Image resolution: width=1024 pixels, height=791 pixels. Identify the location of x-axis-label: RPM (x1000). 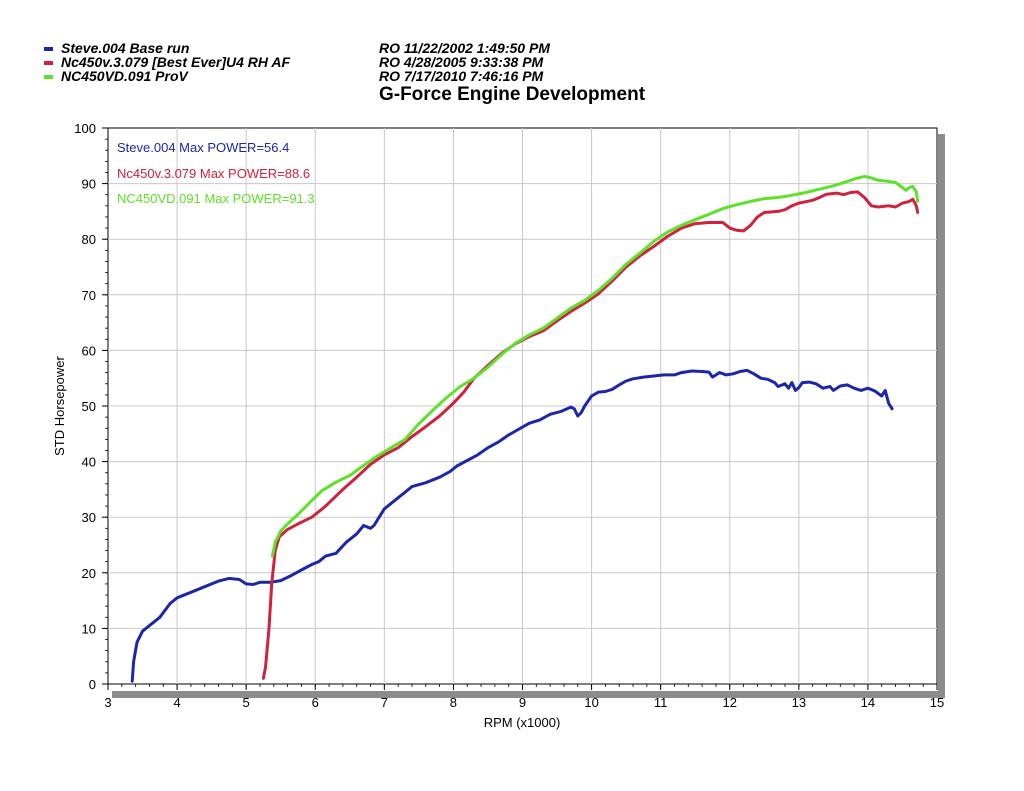
(522, 722).